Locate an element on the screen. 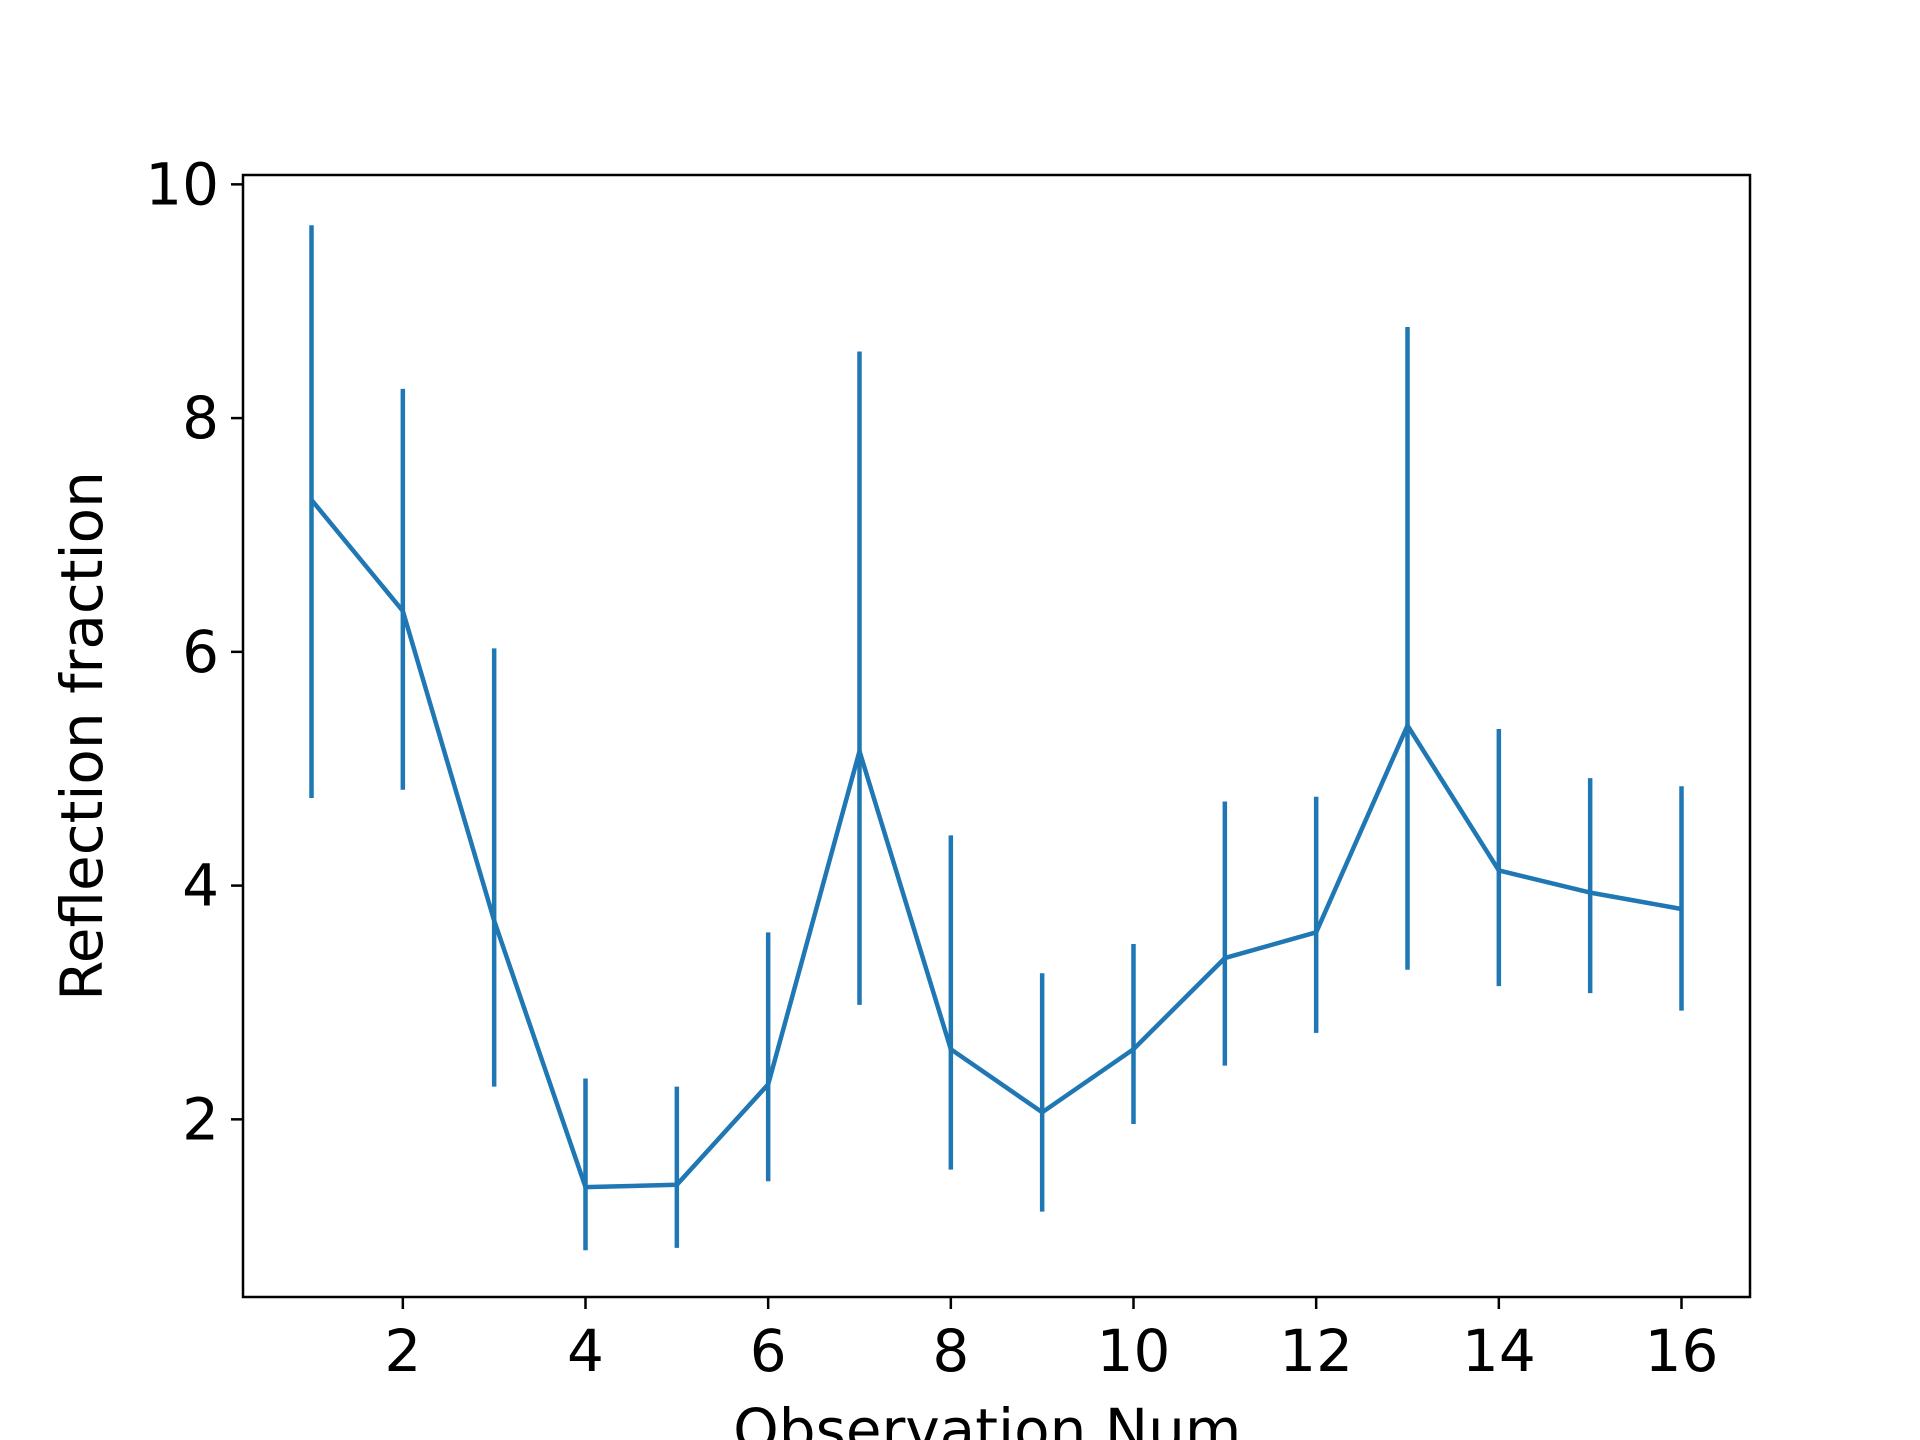 The image size is (1920, 1440). x-tick-label: 14 is located at coordinates (1499, 1351).